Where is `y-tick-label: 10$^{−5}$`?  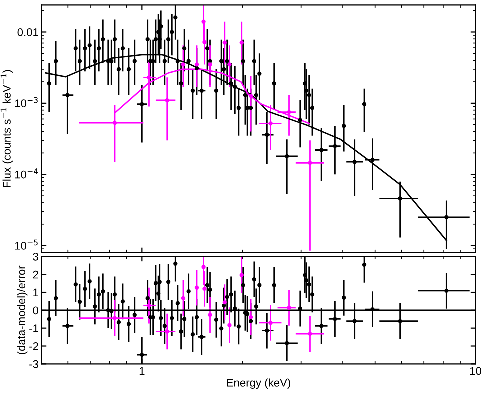 y-tick-label: 10$^{−5}$ is located at coordinates (26, 245).